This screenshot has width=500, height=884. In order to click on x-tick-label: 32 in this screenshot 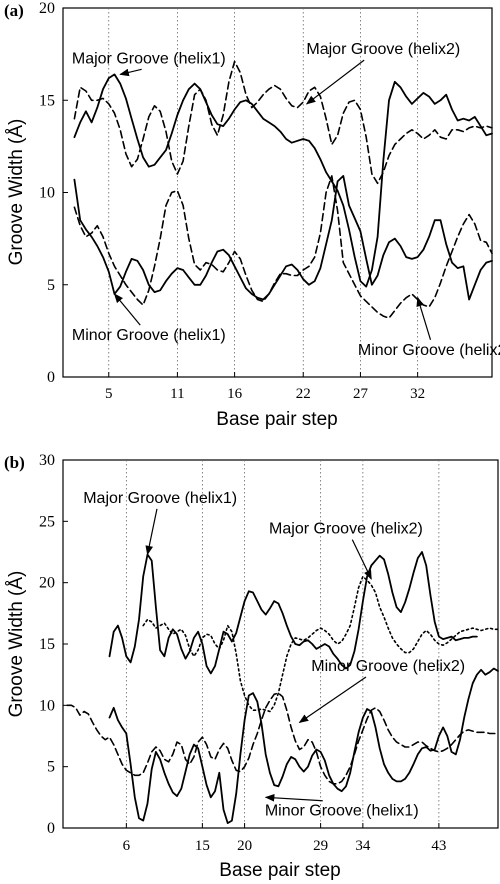, I will do `click(417, 394)`.